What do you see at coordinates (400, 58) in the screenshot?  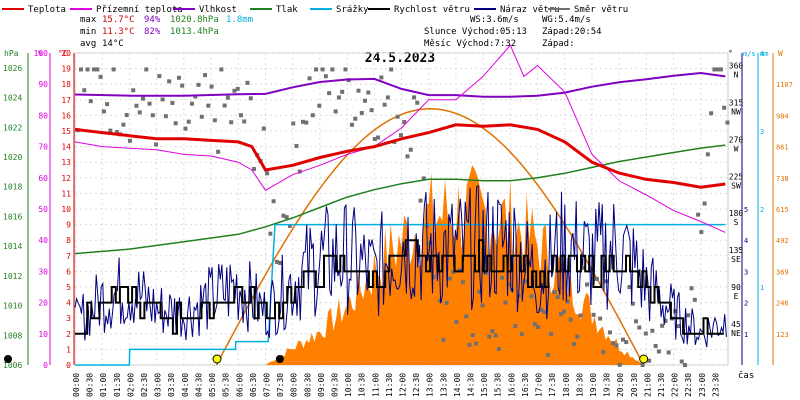 I see `chart-title: 24.5.2023` at bounding box center [400, 58].